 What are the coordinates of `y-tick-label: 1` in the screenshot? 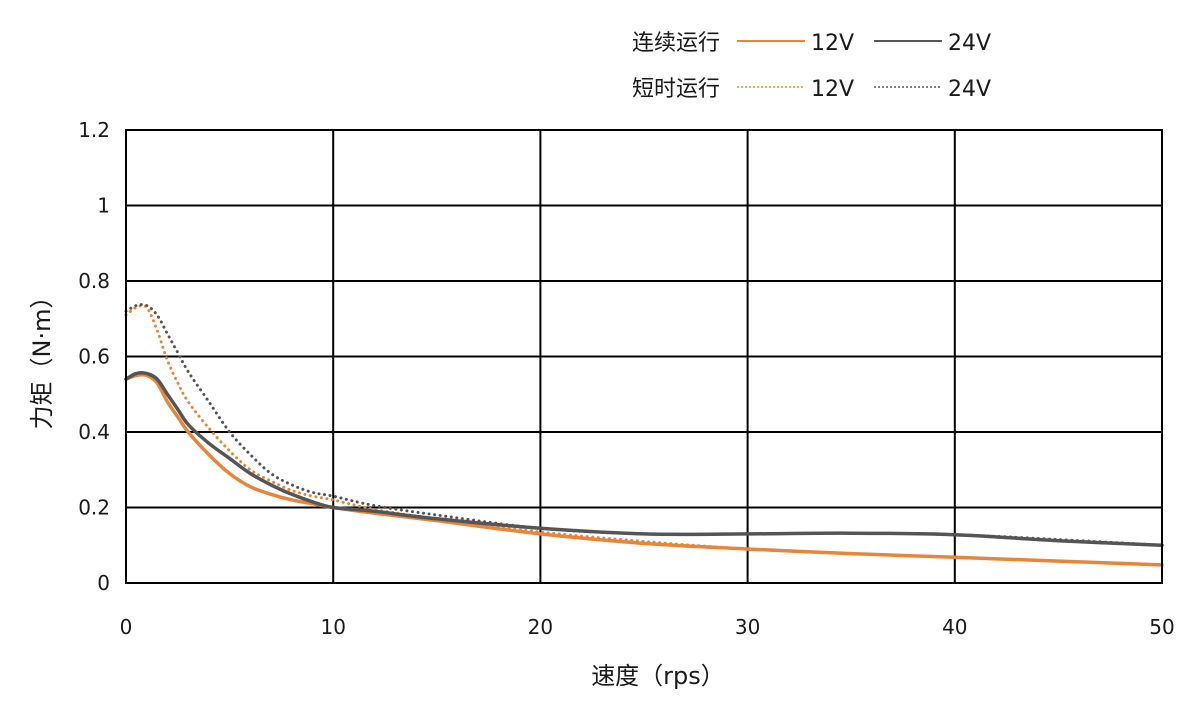 It's located at (103, 206).